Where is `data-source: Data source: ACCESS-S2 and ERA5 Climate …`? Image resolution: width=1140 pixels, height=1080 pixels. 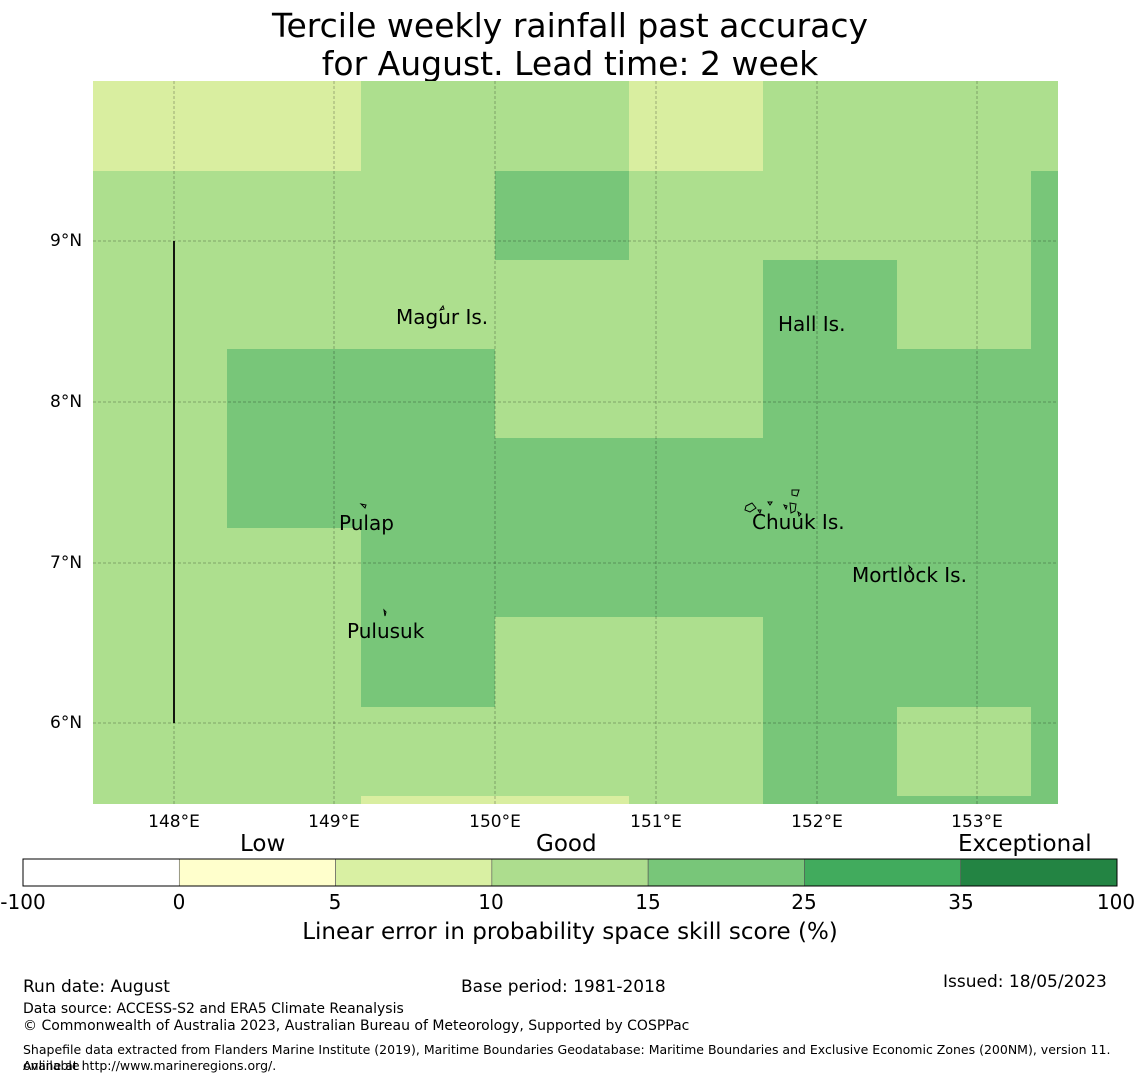 data-source: Data source: ACCESS-S2 and ERA5 Climate … is located at coordinates (213, 1009).